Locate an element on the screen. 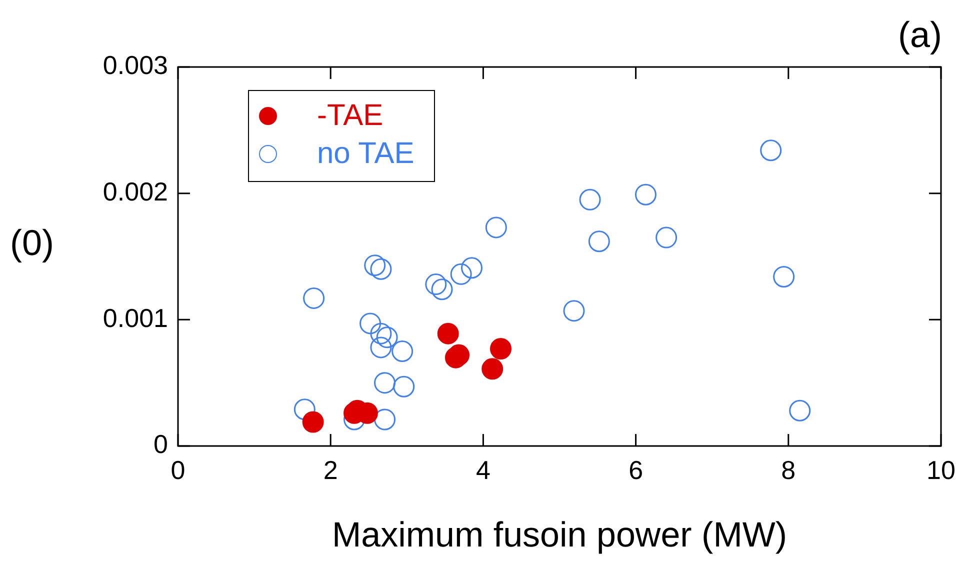 This screenshot has height=562, width=972. x-tick-label: 6 is located at coordinates (636, 469).